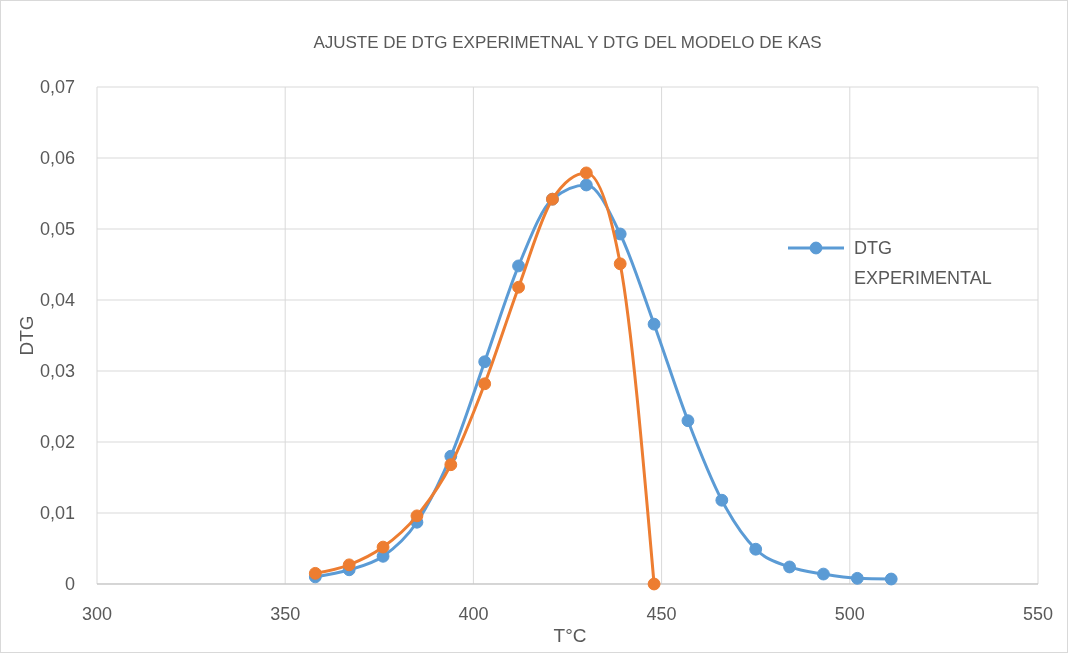 The height and width of the screenshot is (653, 1068). I want to click on x-axis-title: T°C, so click(570, 635).